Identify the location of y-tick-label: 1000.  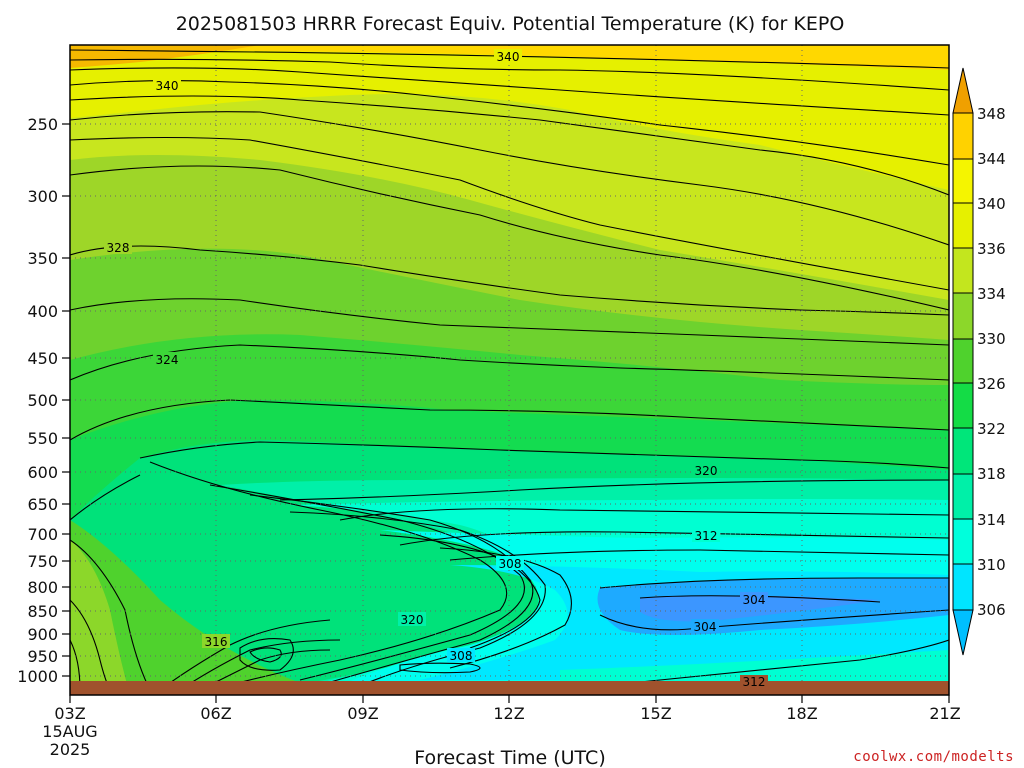
(37, 676).